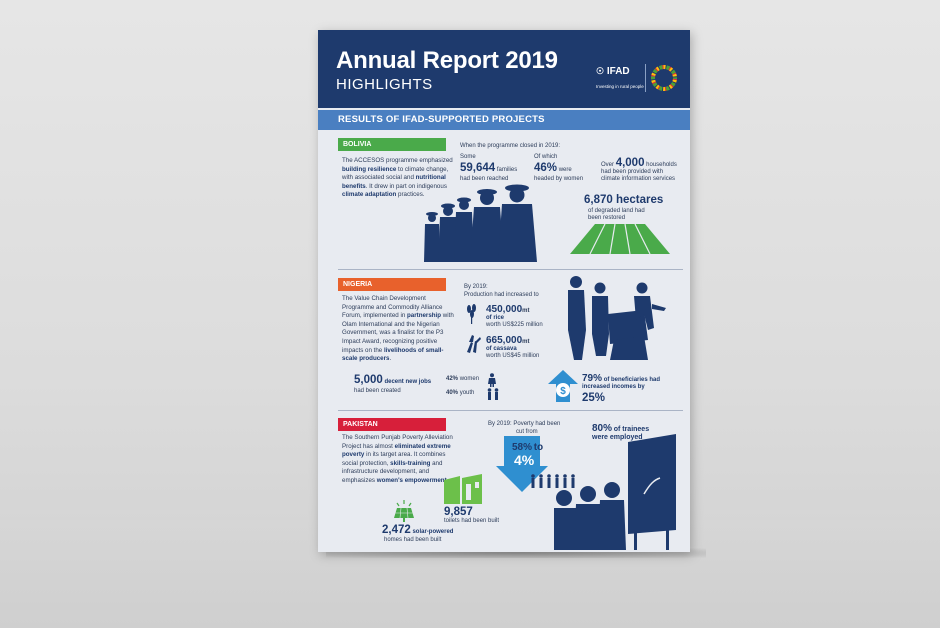 This screenshot has width=940, height=628. Describe the element at coordinates (467, 393) in the screenshot. I see `youth-jobs-label: youth` at that location.